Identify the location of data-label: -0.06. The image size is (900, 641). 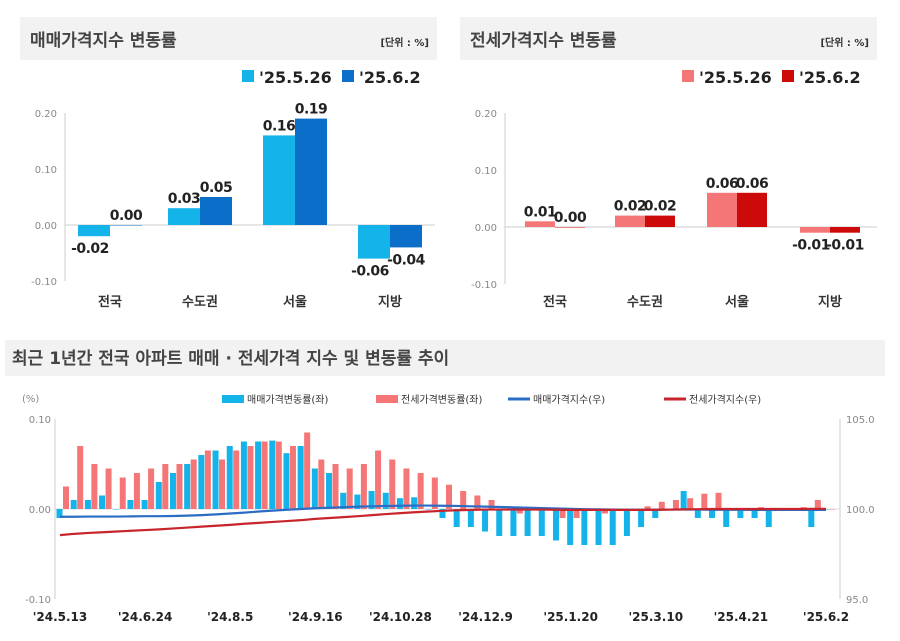
(370, 272).